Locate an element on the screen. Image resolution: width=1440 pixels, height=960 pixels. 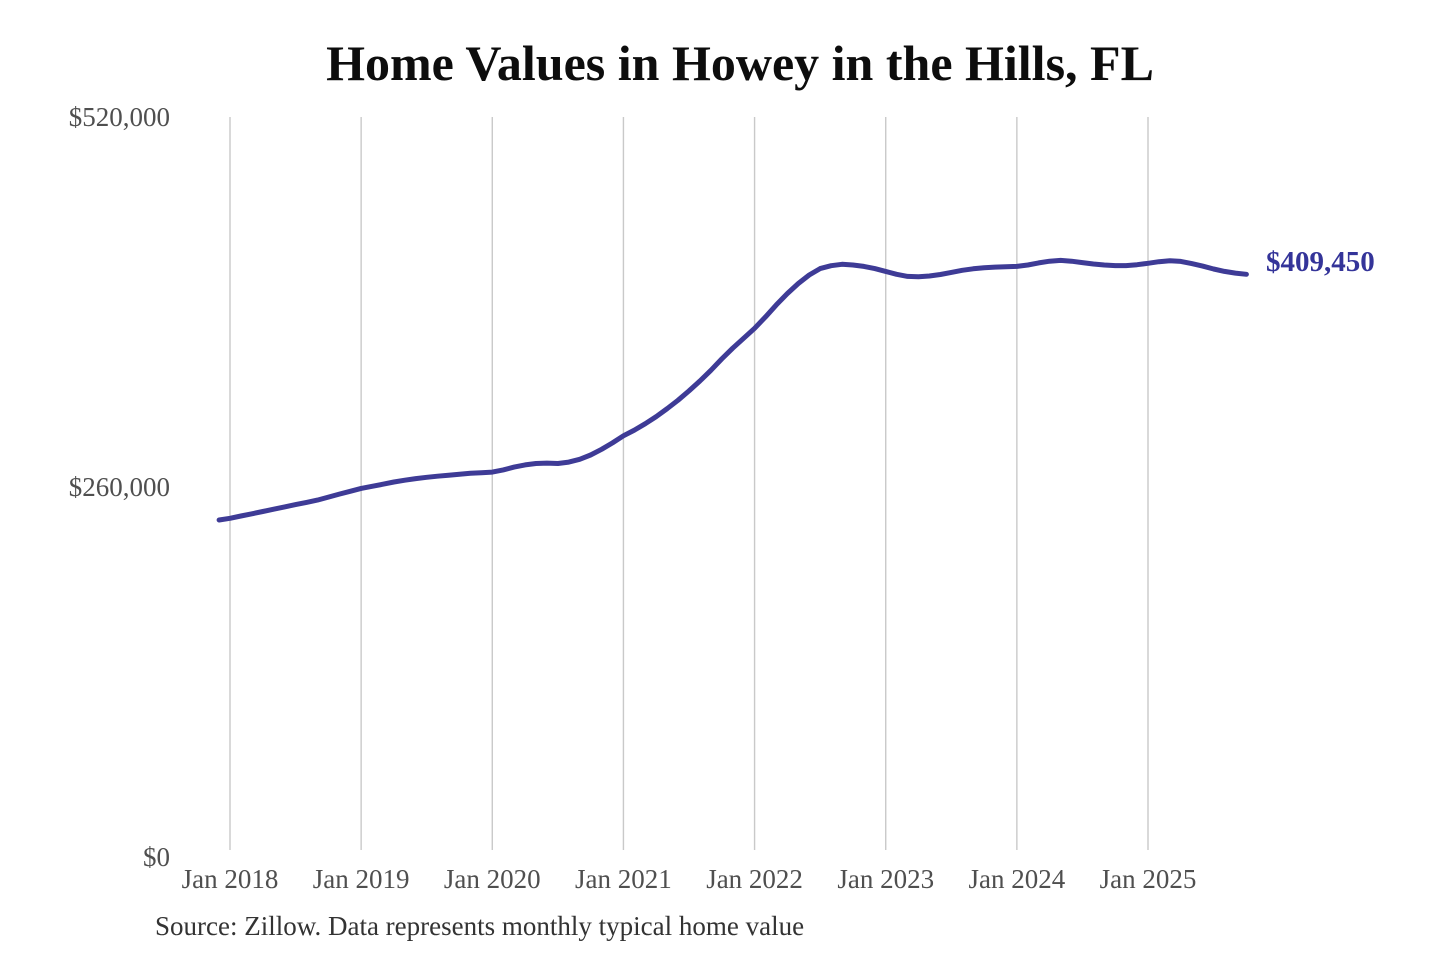
x-axis-label: Jan 2023 is located at coordinates (885, 879).